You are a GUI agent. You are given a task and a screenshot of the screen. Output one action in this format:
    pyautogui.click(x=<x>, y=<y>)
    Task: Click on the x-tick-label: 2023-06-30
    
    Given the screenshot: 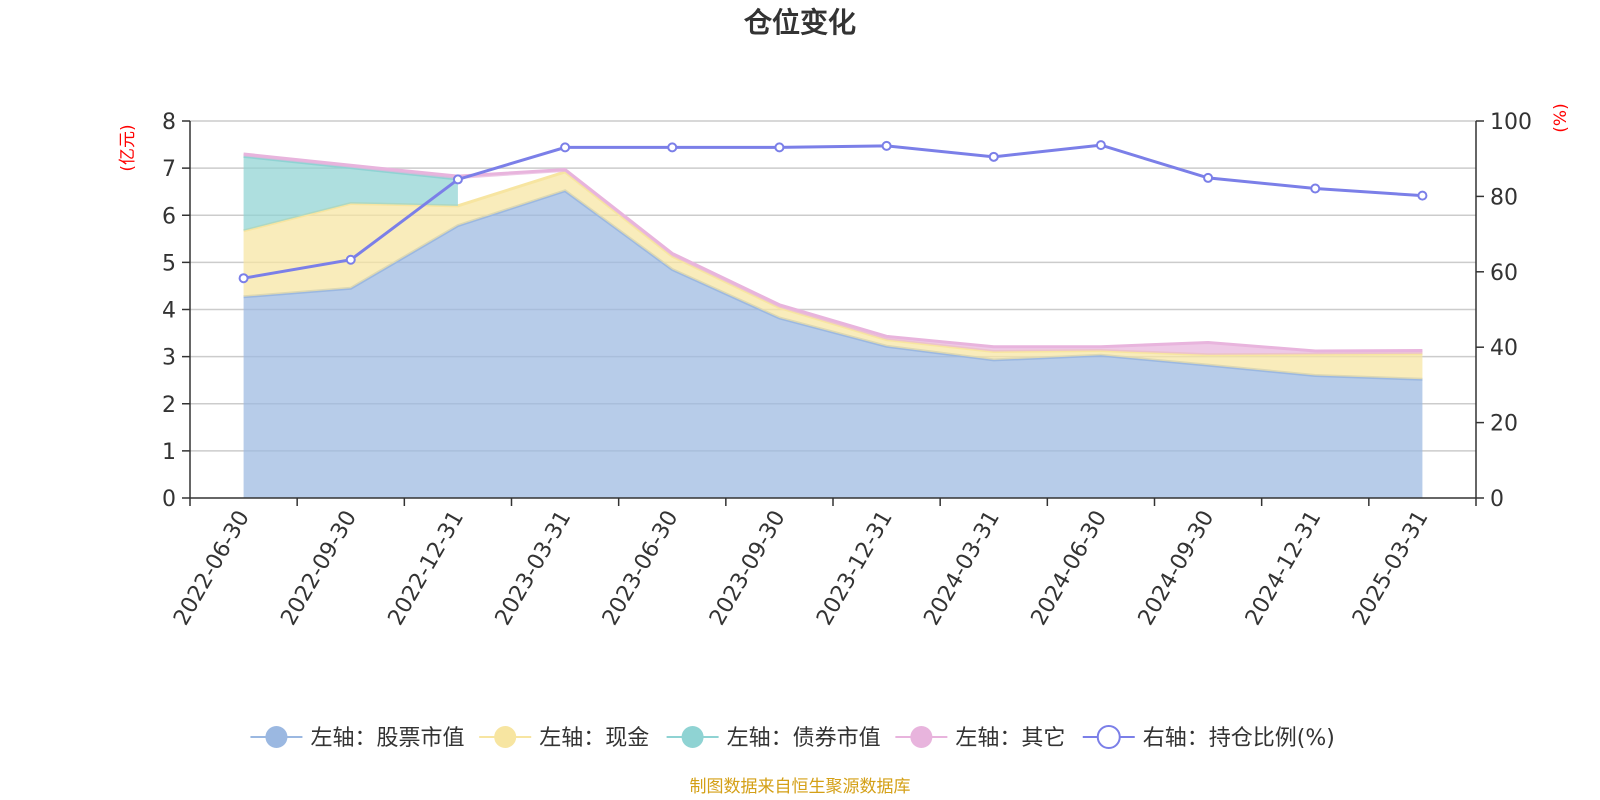 What is the action you would take?
    pyautogui.click(x=641, y=568)
    